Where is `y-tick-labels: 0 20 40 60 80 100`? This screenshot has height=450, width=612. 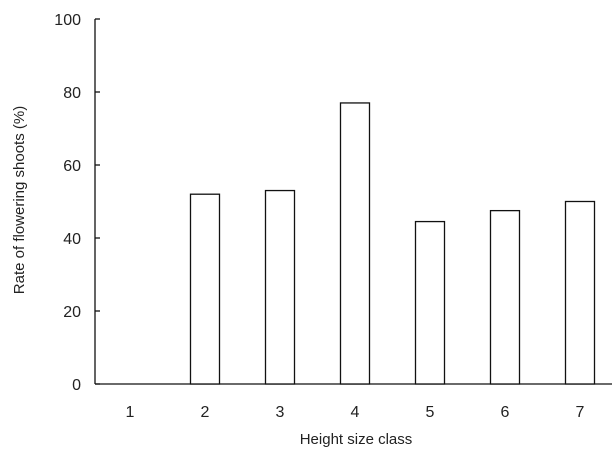 y-tick-labels: 0 20 40 60 80 100 is located at coordinates (67, 203).